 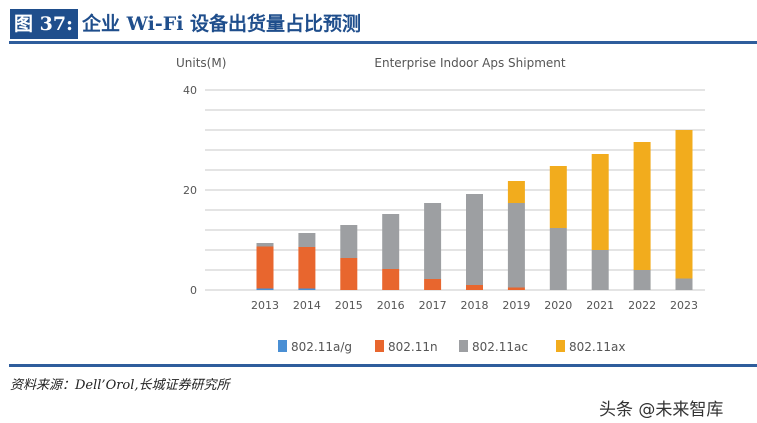 I want to click on x-tick-label: 2016, so click(x=391, y=305).